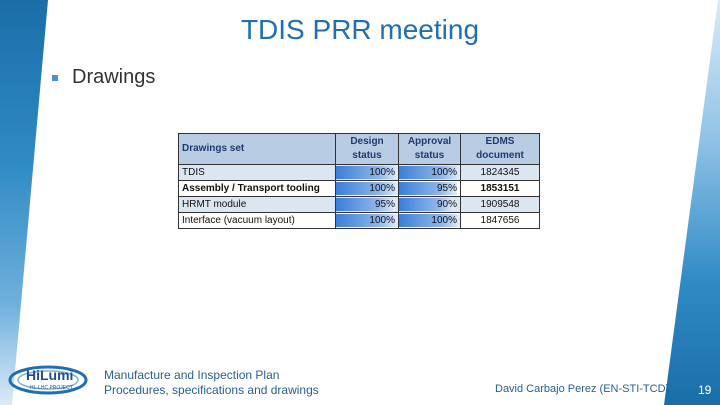 Image resolution: width=720 pixels, height=405 pixels. What do you see at coordinates (500, 220) in the screenshot?
I see `cell-edms-document: 1847656` at bounding box center [500, 220].